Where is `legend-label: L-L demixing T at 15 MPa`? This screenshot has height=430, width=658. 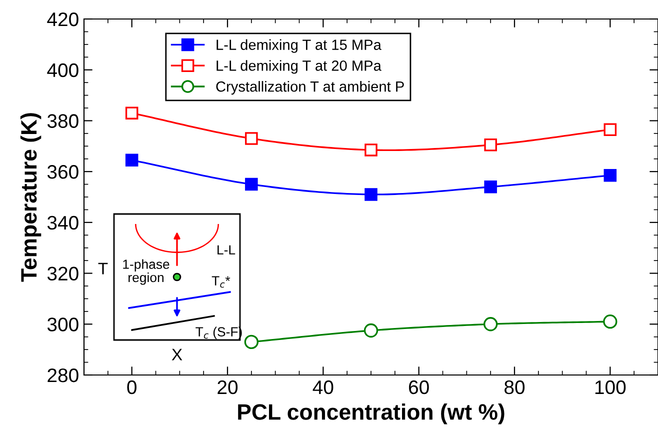
legend-label: L-L demixing T at 15 MPa is located at coordinates (299, 46).